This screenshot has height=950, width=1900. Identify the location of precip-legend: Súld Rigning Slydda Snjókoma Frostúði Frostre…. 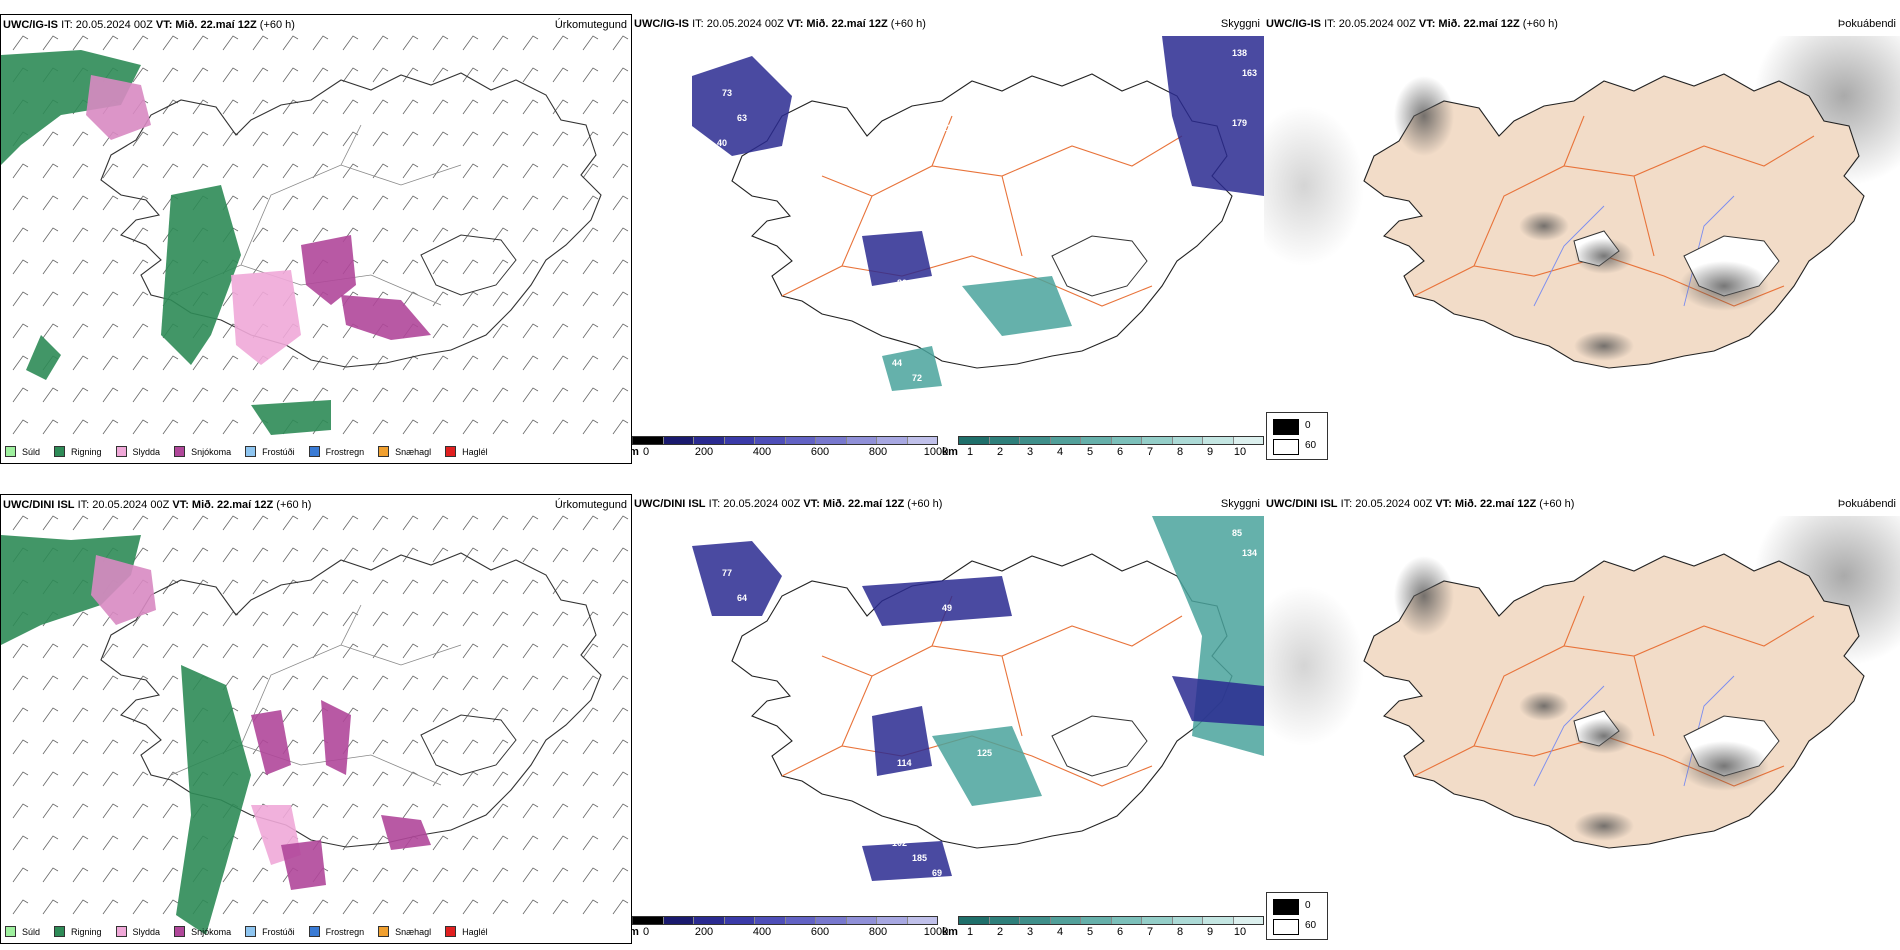
(246, 931).